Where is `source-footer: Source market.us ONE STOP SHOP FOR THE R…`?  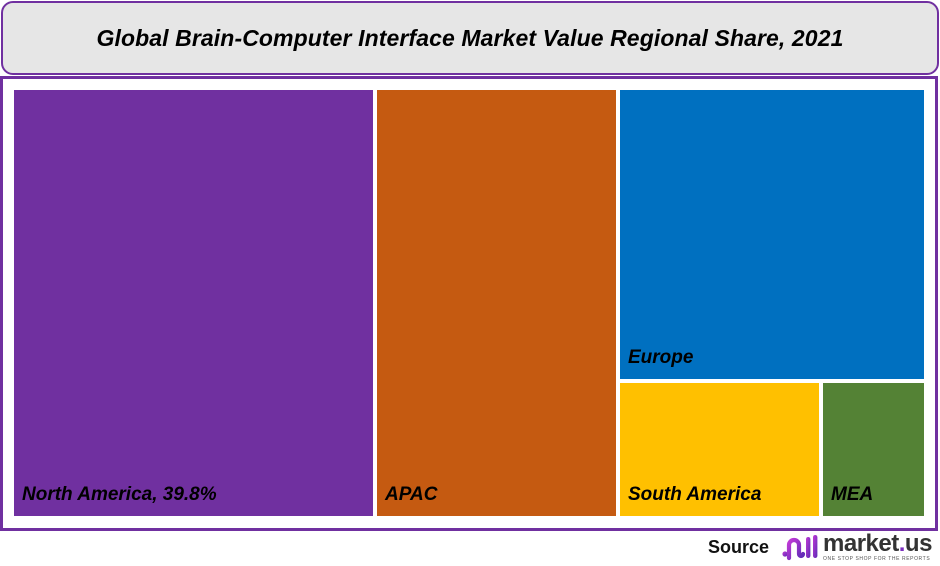
source-footer: Source market.us ONE STOP SHOP FOR THE R… is located at coordinates (820, 547).